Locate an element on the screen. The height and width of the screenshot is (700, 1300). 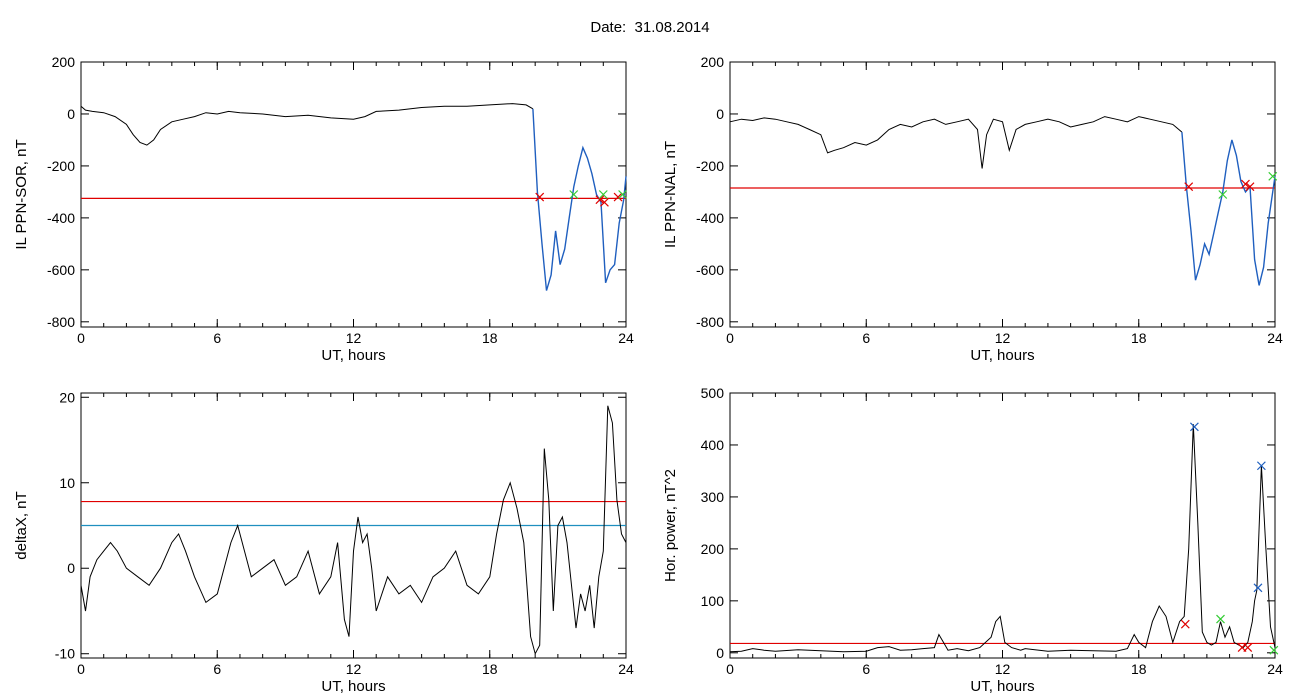
y-axis-label: IL PPN-SOR, nT is located at coordinates (21, 194).